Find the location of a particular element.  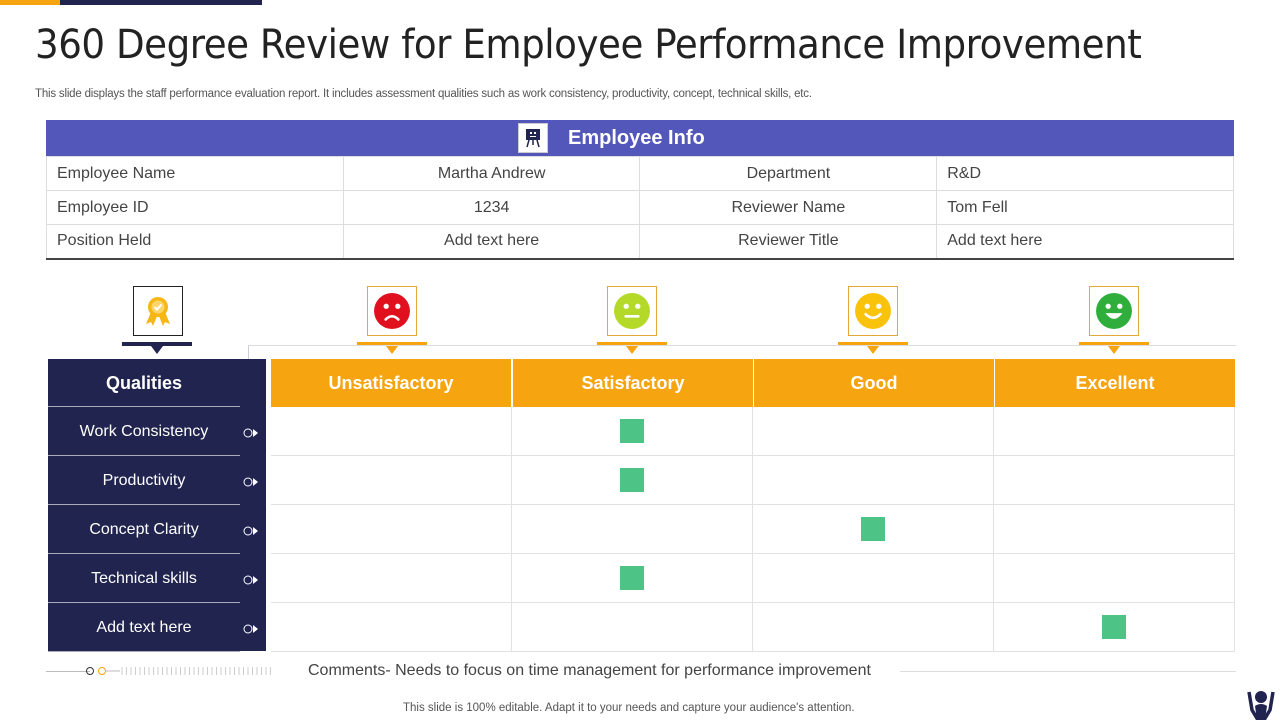

rating-header-good: Good is located at coordinates (874, 383).